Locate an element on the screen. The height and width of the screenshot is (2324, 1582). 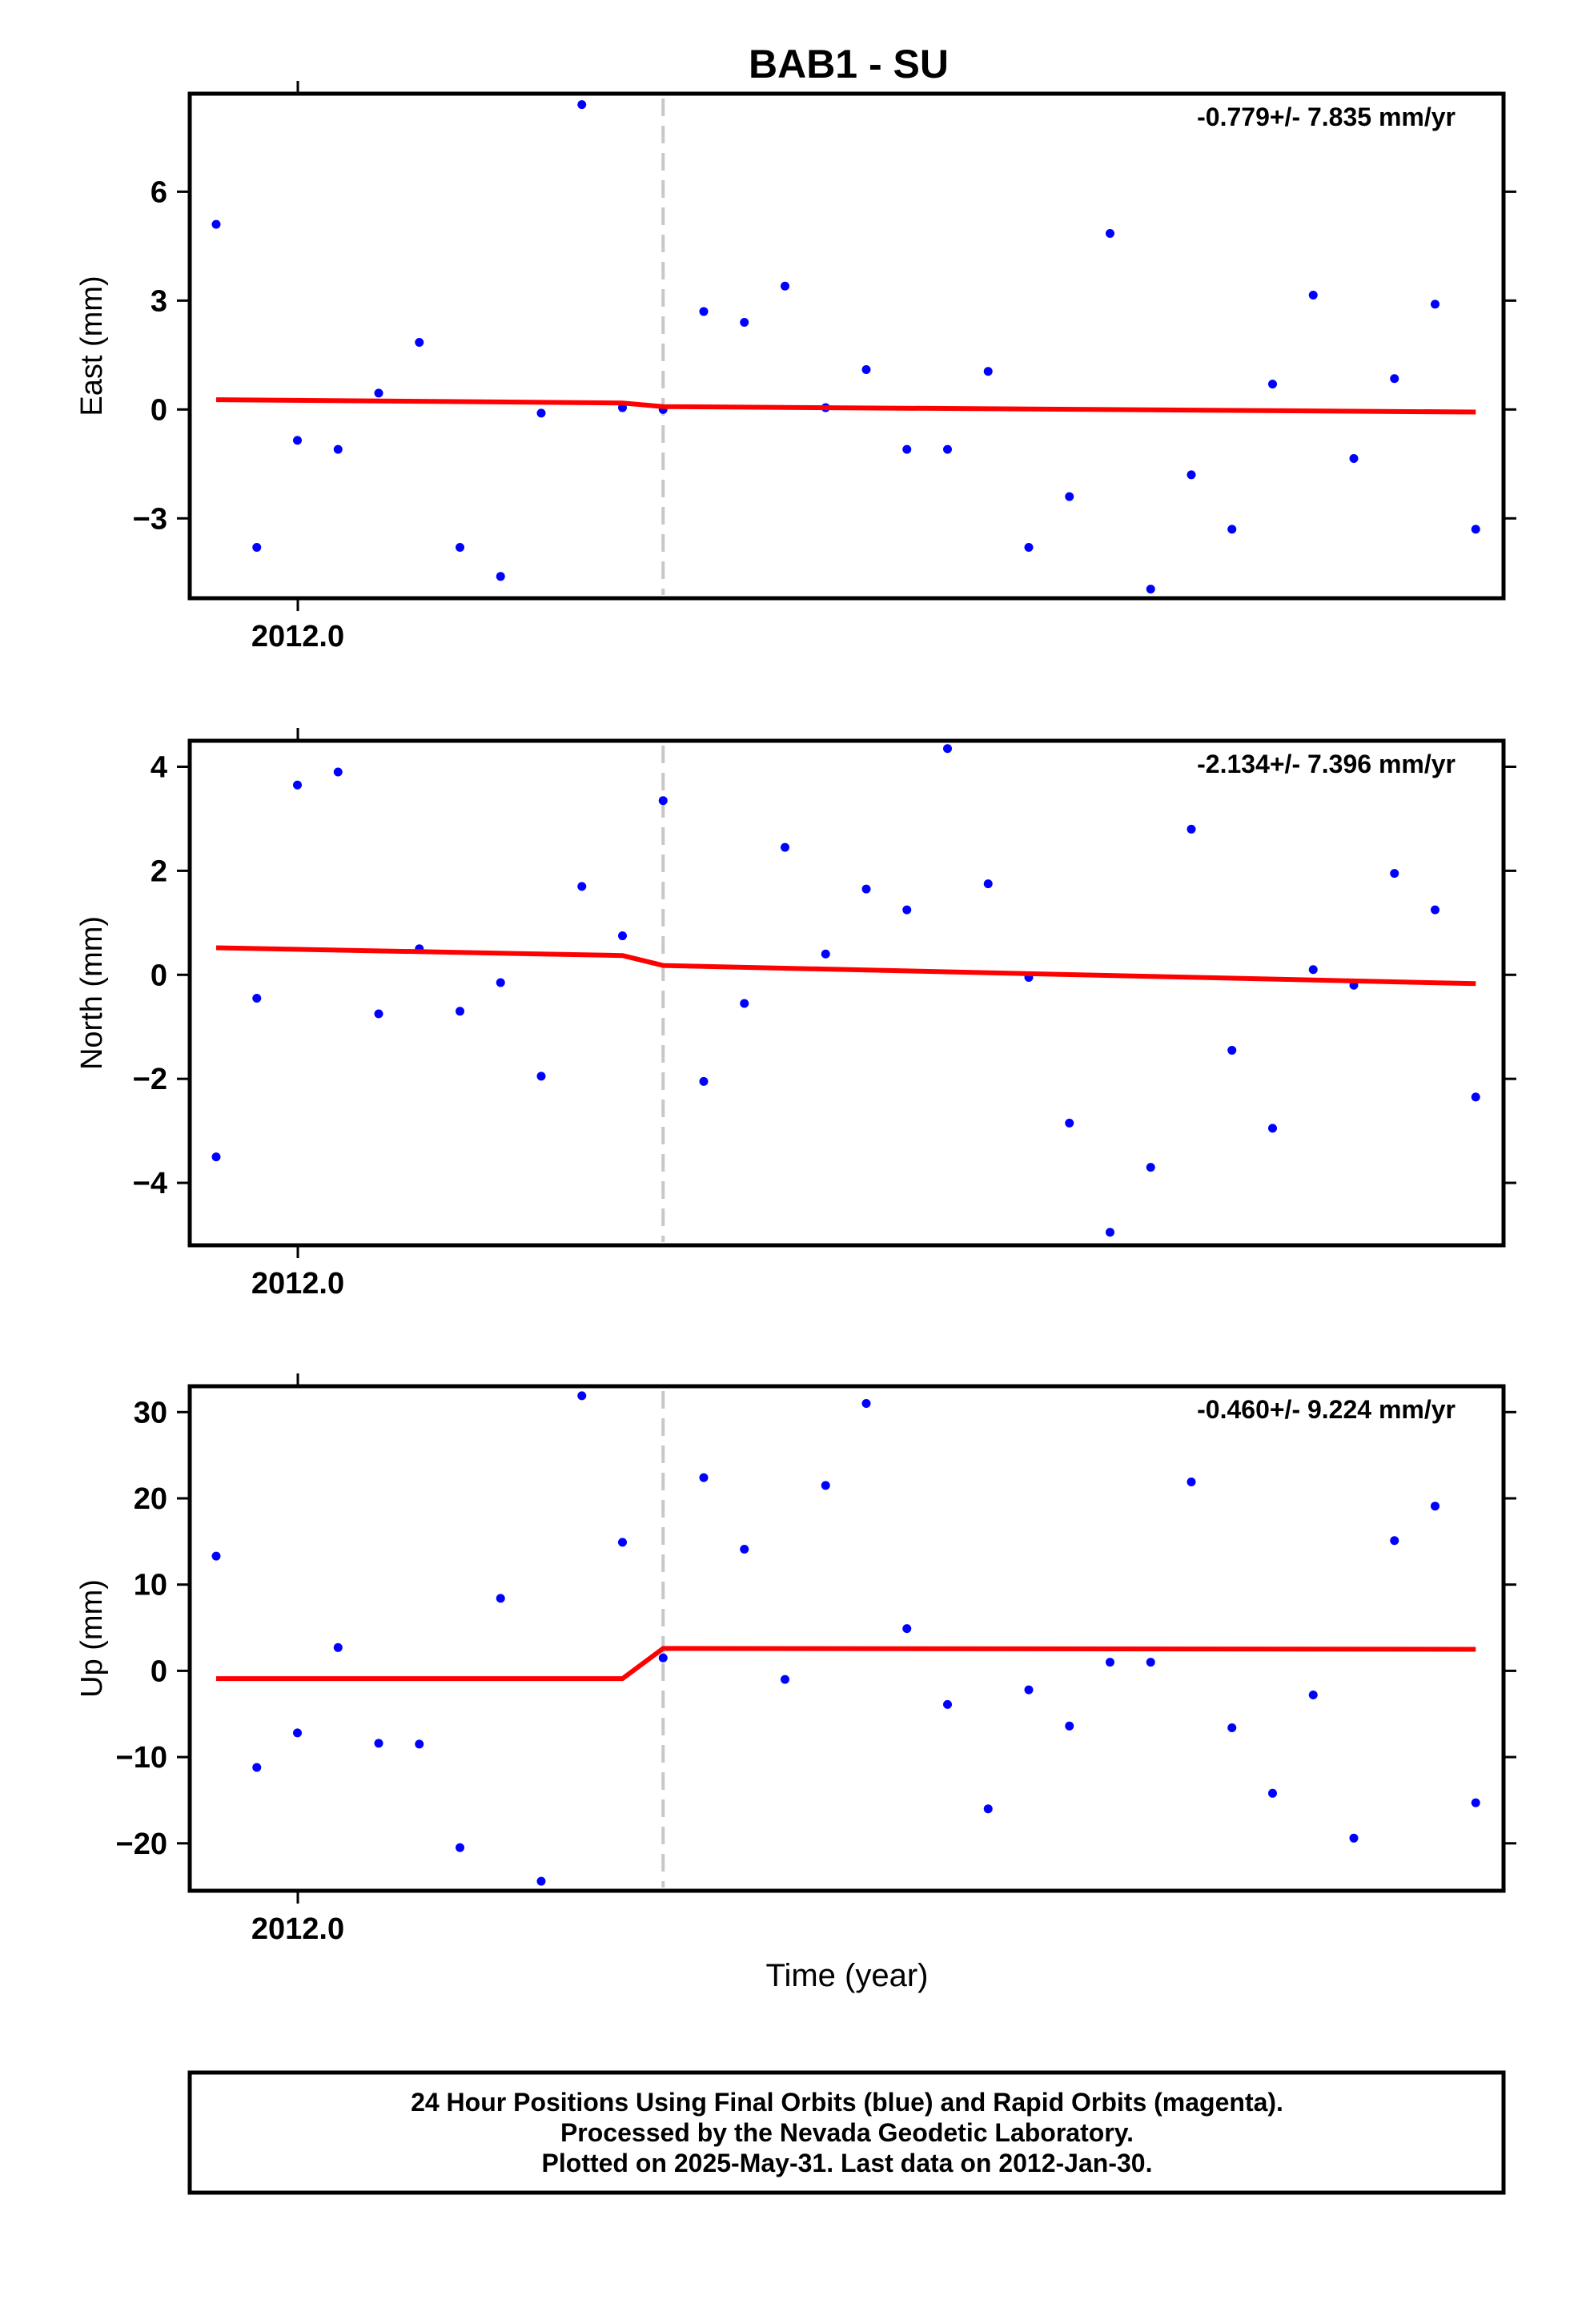
y-tick-label: 6 is located at coordinates (159, 192).